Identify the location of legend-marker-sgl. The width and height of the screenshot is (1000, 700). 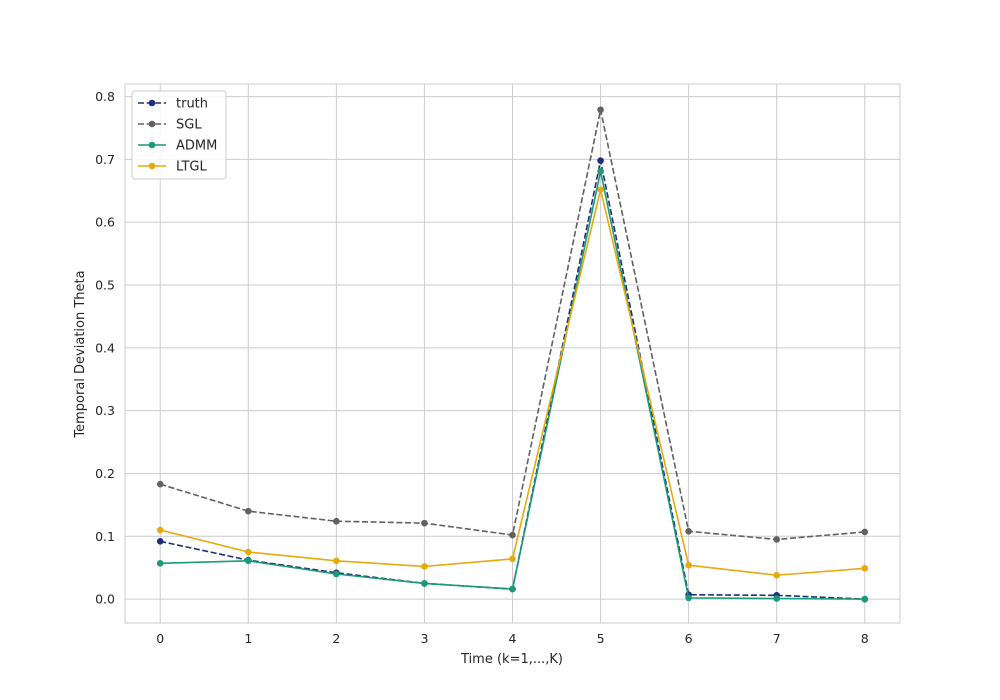
(152, 124).